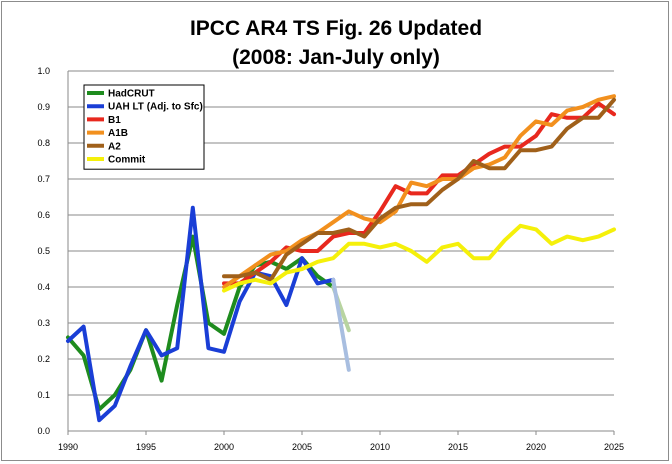  I want to click on series-extension-2008, so click(341, 324).